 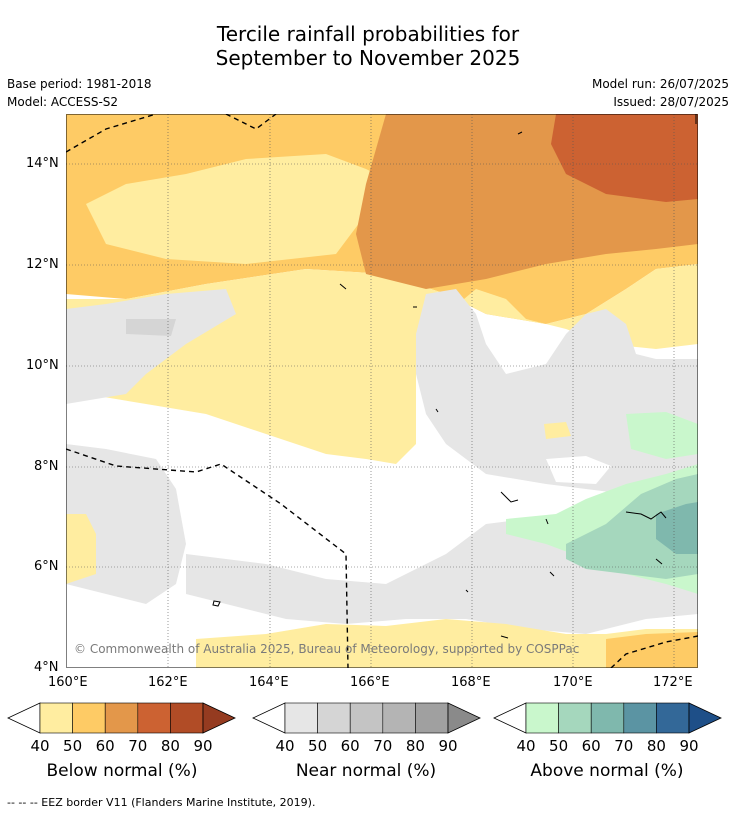 What do you see at coordinates (632, 526) in the screenshot?
I see `above-50-region` at bounding box center [632, 526].